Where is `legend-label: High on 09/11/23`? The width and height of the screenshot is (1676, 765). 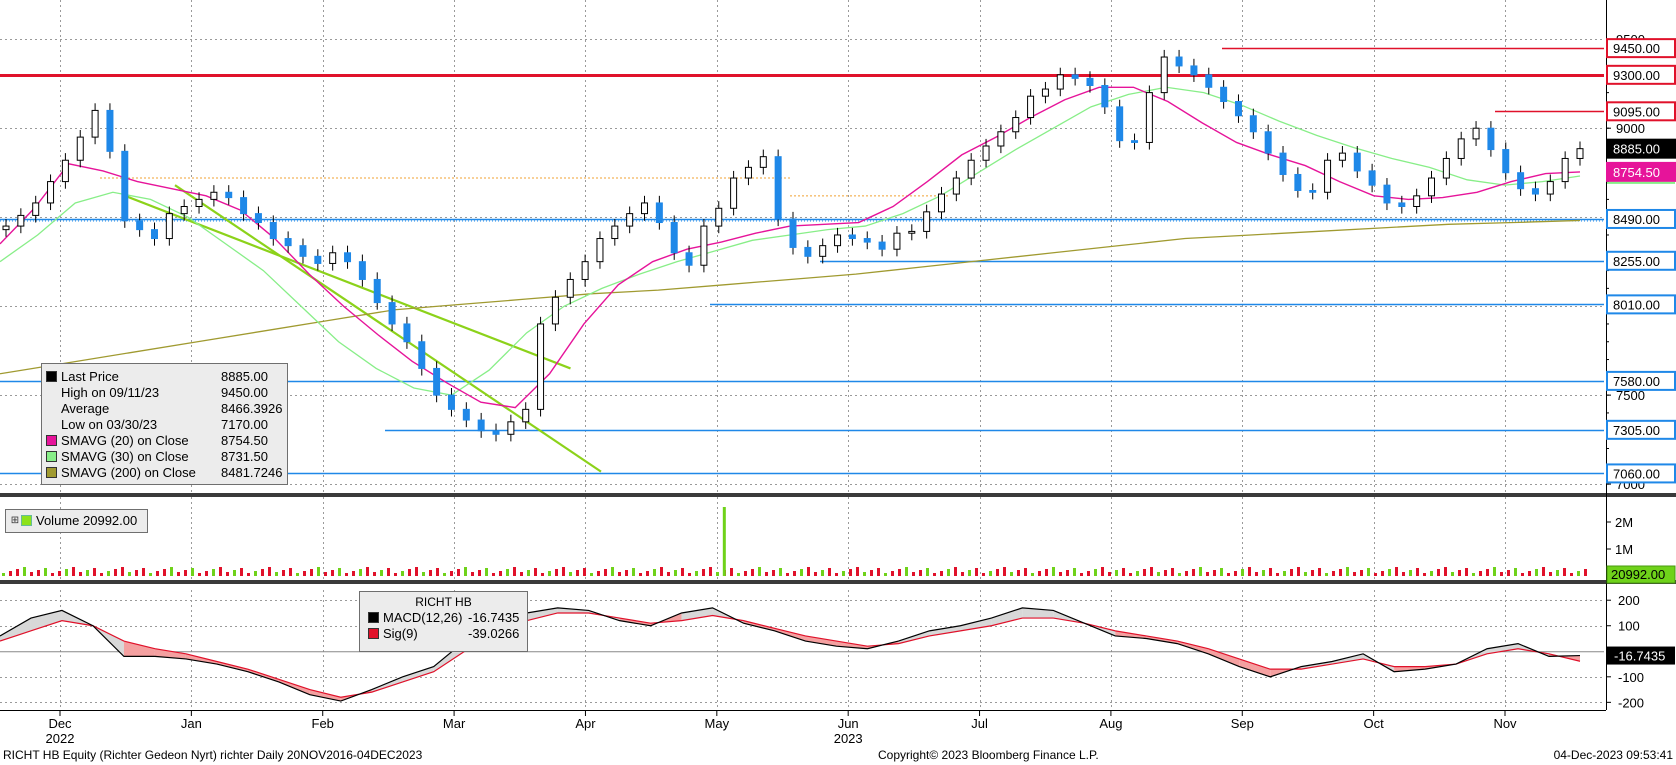
legend-label: High on 09/11/23 is located at coordinates (110, 392).